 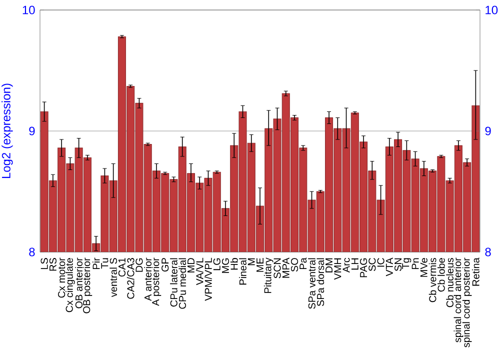 I want to click on x-tick-label: LH, so click(x=354, y=264).